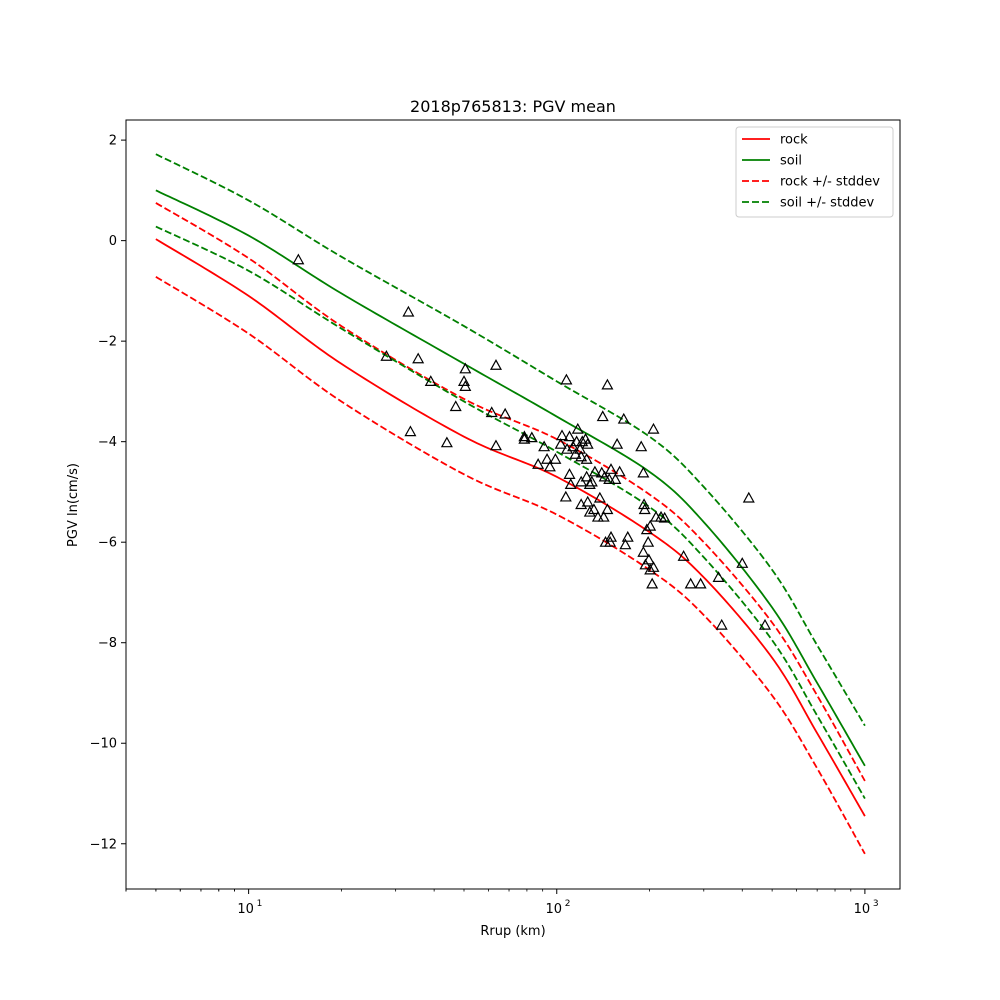 The height and width of the screenshot is (1000, 1000). I want to click on legend-label: rock, so click(794, 140).